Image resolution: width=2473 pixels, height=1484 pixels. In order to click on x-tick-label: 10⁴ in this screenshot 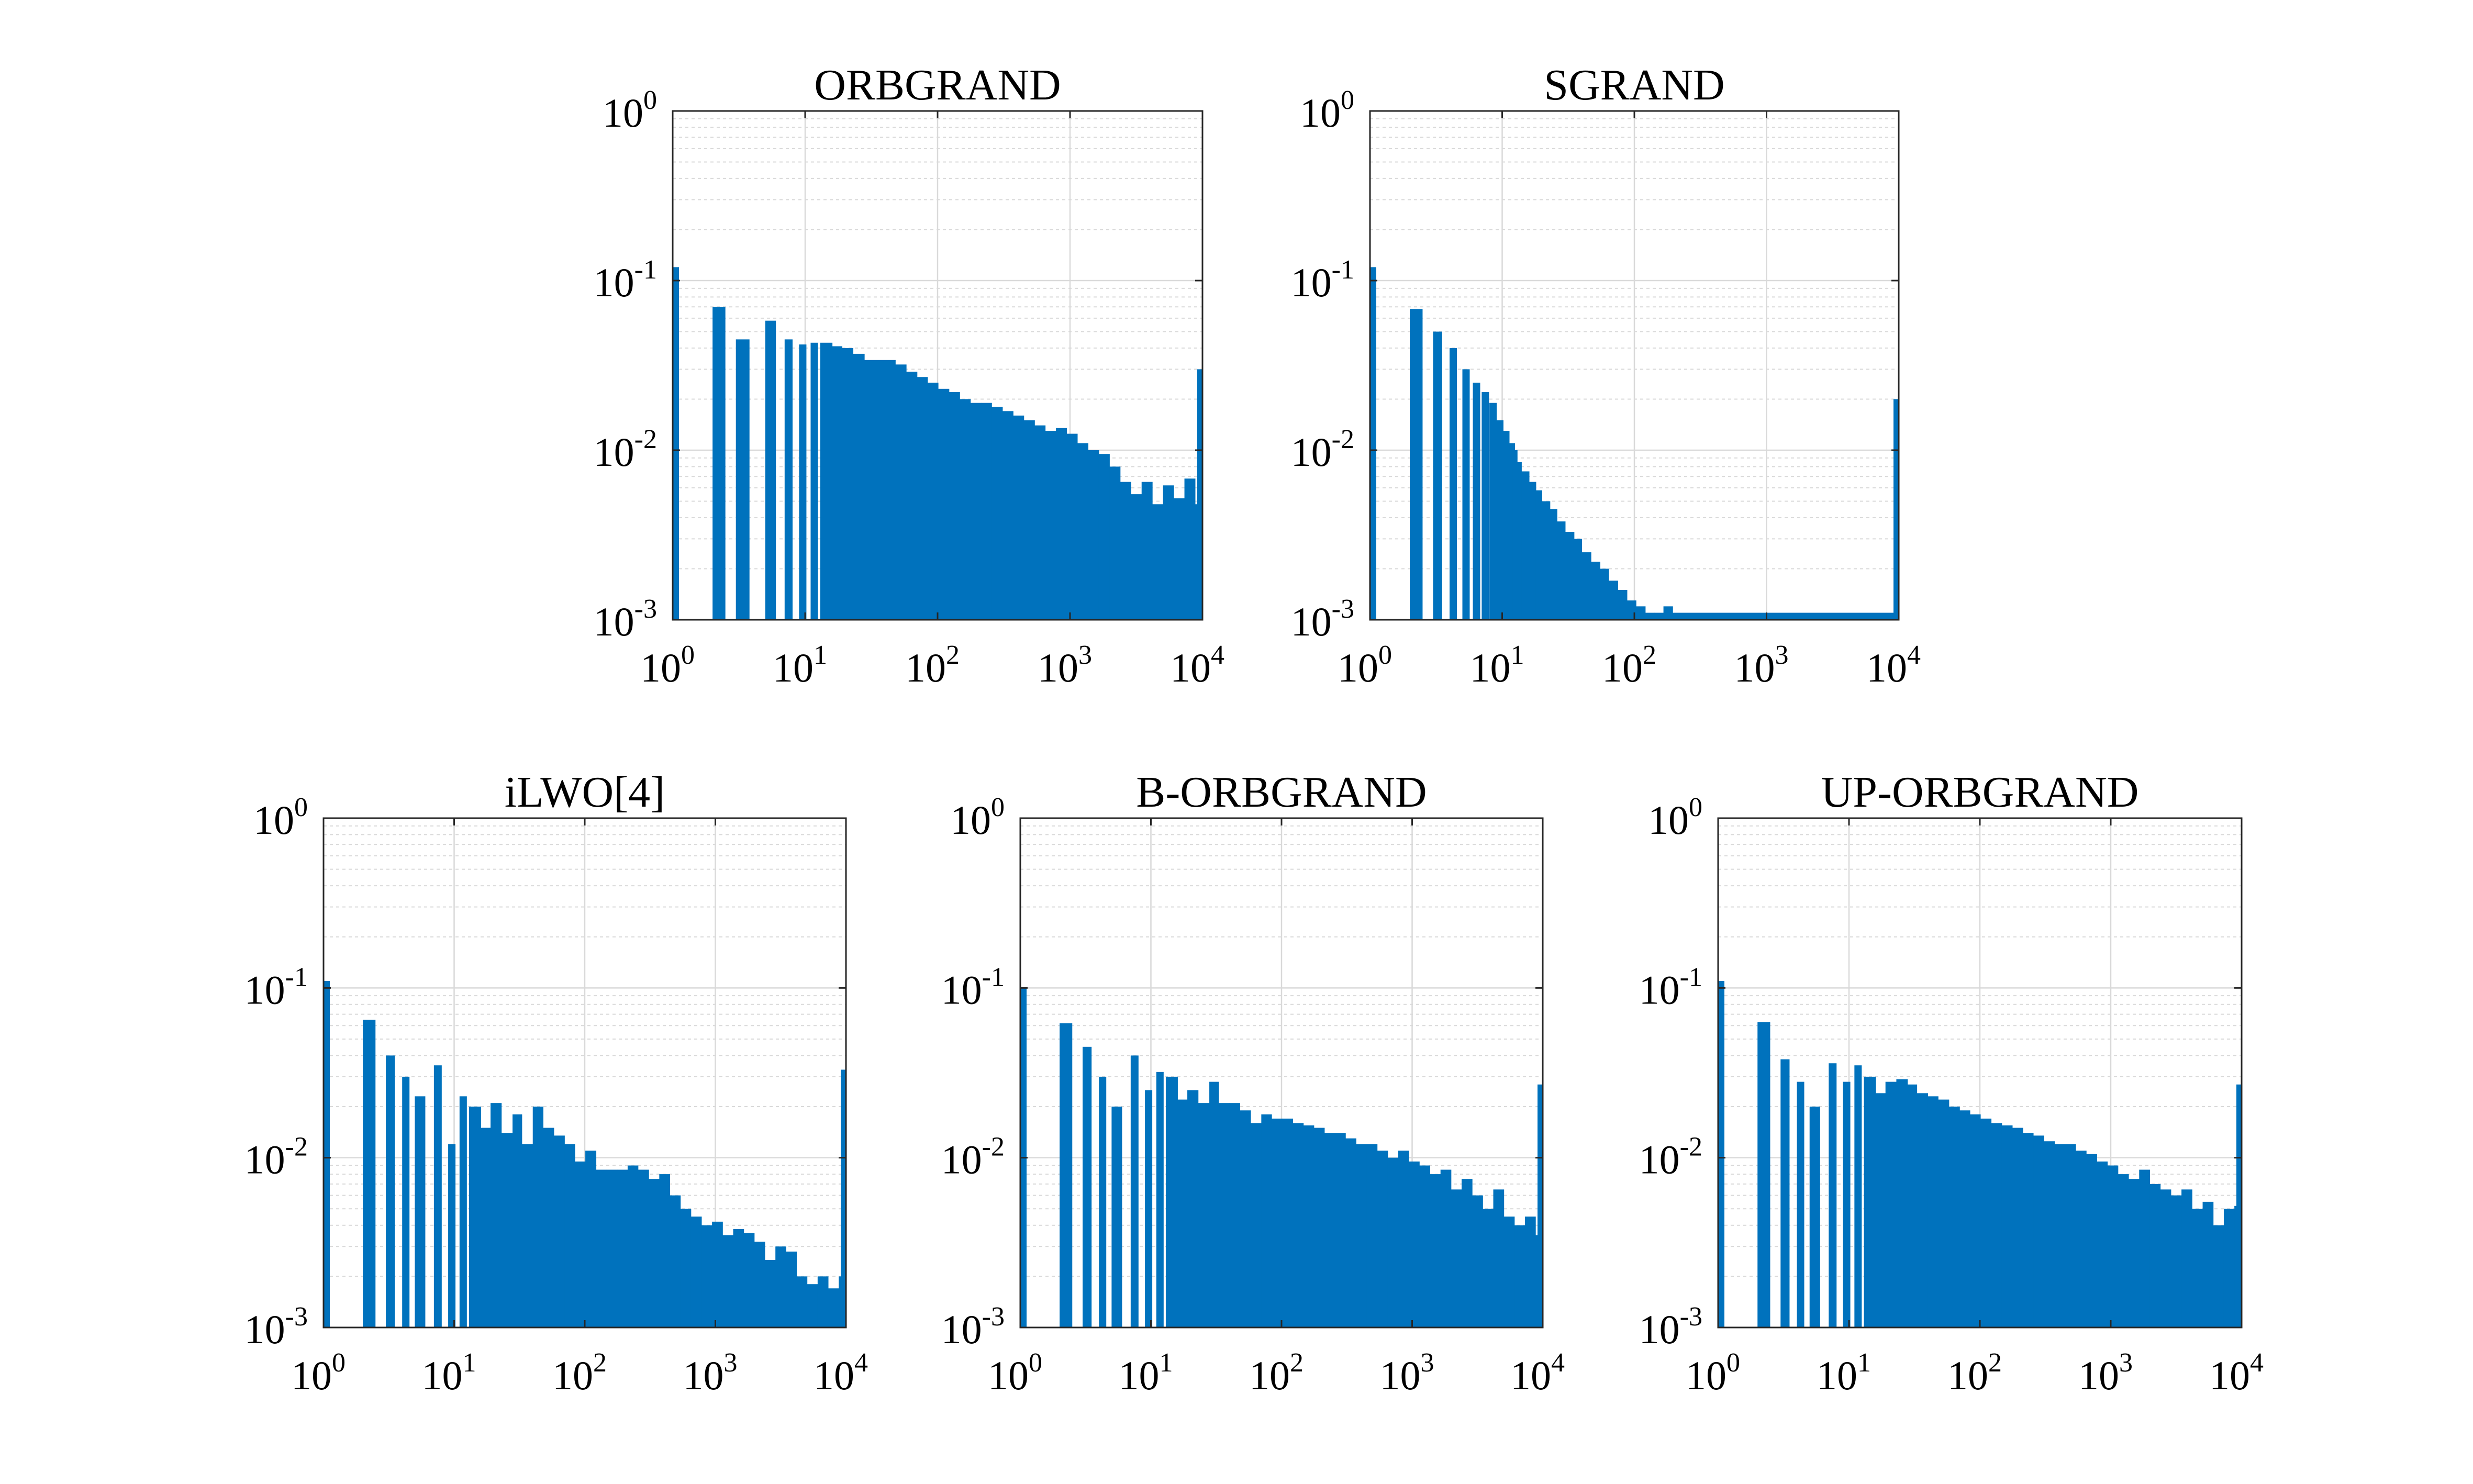, I will do `click(1537, 1373)`.